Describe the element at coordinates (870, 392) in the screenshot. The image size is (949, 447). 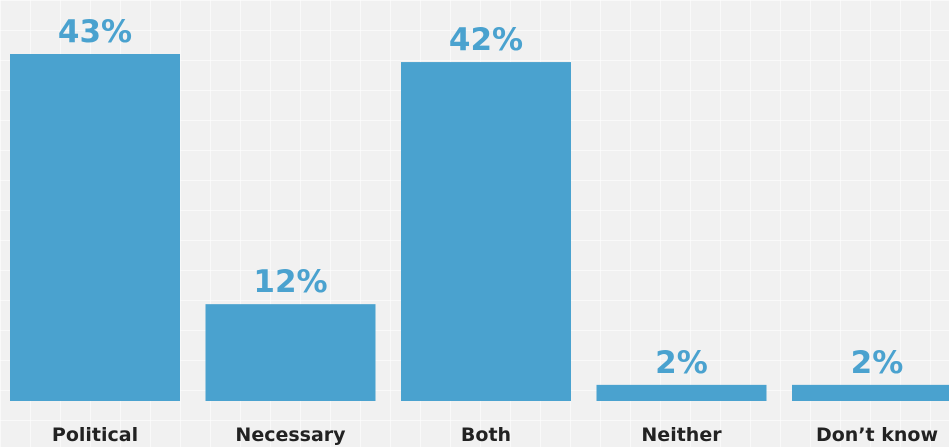
I see `bar-don-t-know` at that location.